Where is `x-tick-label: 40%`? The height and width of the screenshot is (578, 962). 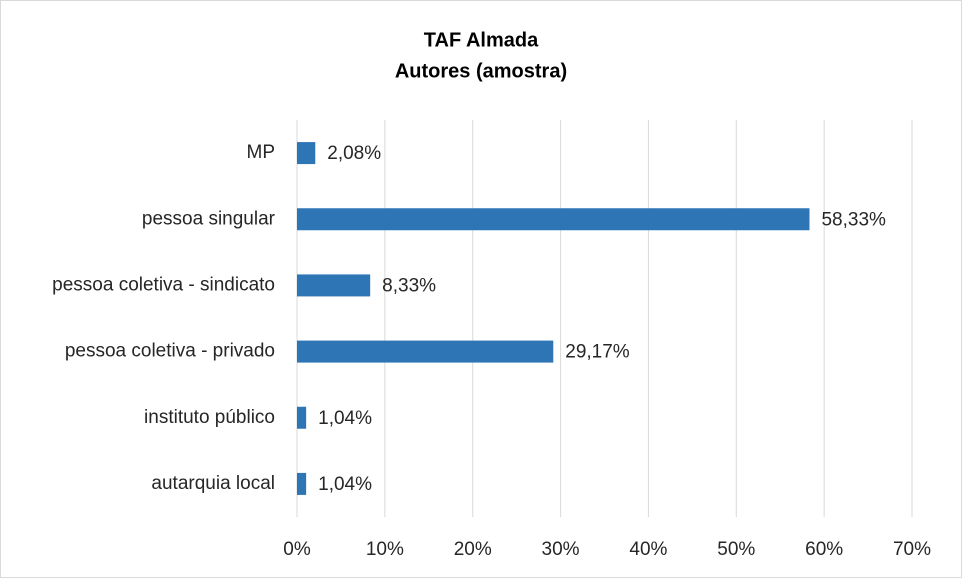 x-tick-label: 40% is located at coordinates (648, 549).